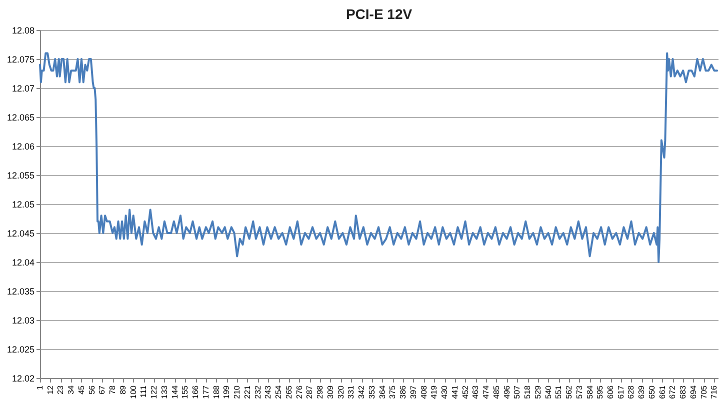  I want to click on y-tick-label: 12.06, so click(23, 147).